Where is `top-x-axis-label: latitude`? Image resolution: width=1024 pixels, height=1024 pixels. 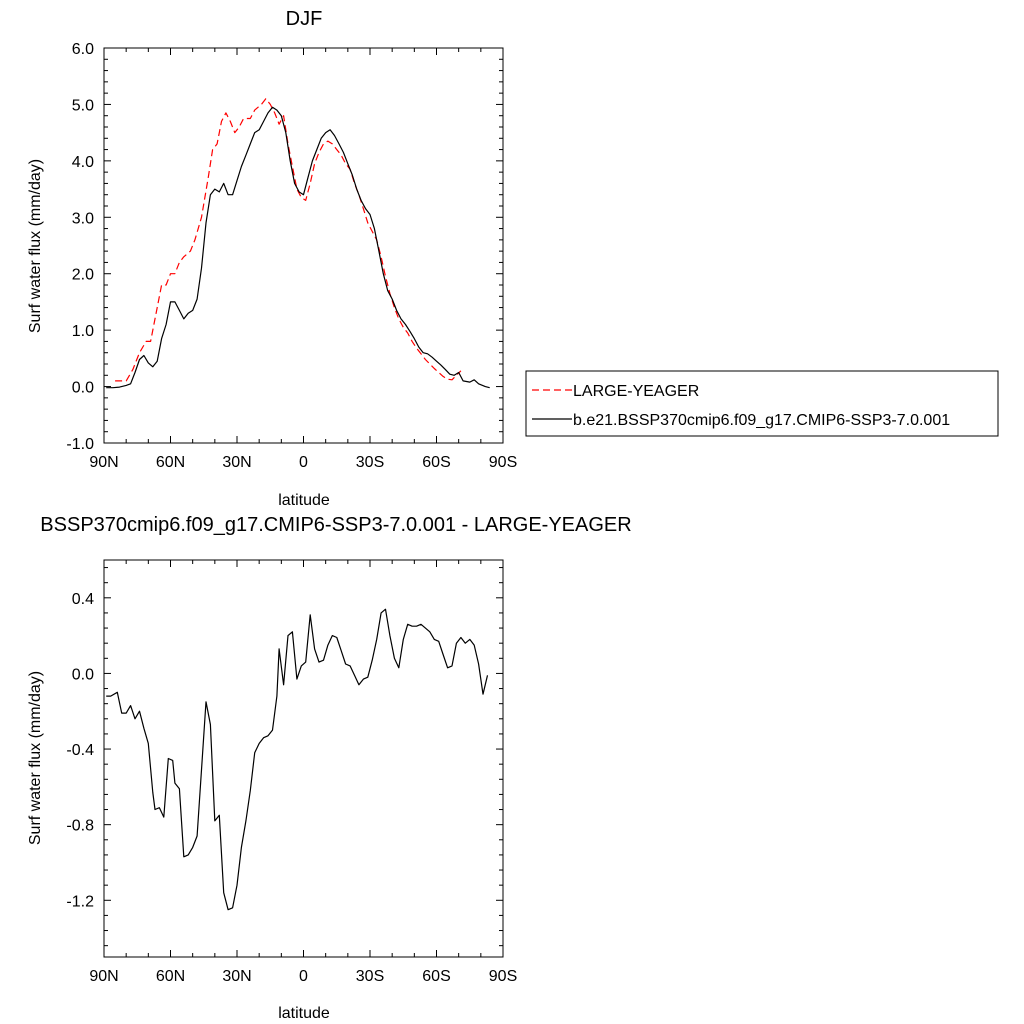
top-x-axis-label: latitude is located at coordinates (304, 500).